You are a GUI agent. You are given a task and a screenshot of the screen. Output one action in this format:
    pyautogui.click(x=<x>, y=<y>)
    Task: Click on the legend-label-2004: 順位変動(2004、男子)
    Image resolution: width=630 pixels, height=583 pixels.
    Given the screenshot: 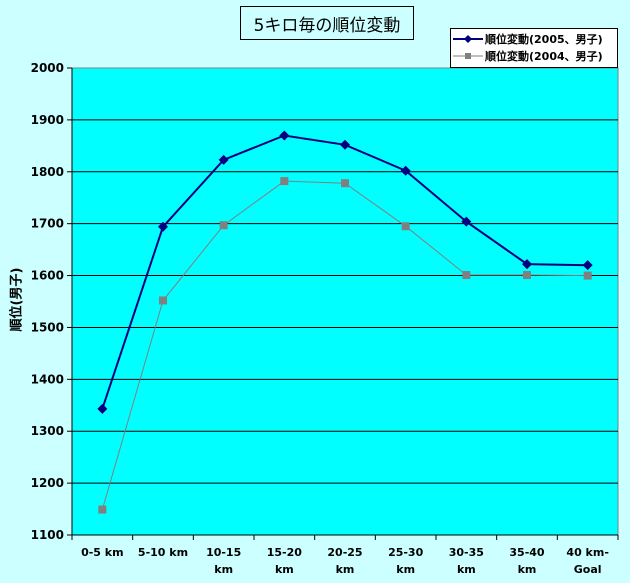 What is the action you would take?
    pyautogui.click(x=544, y=56)
    